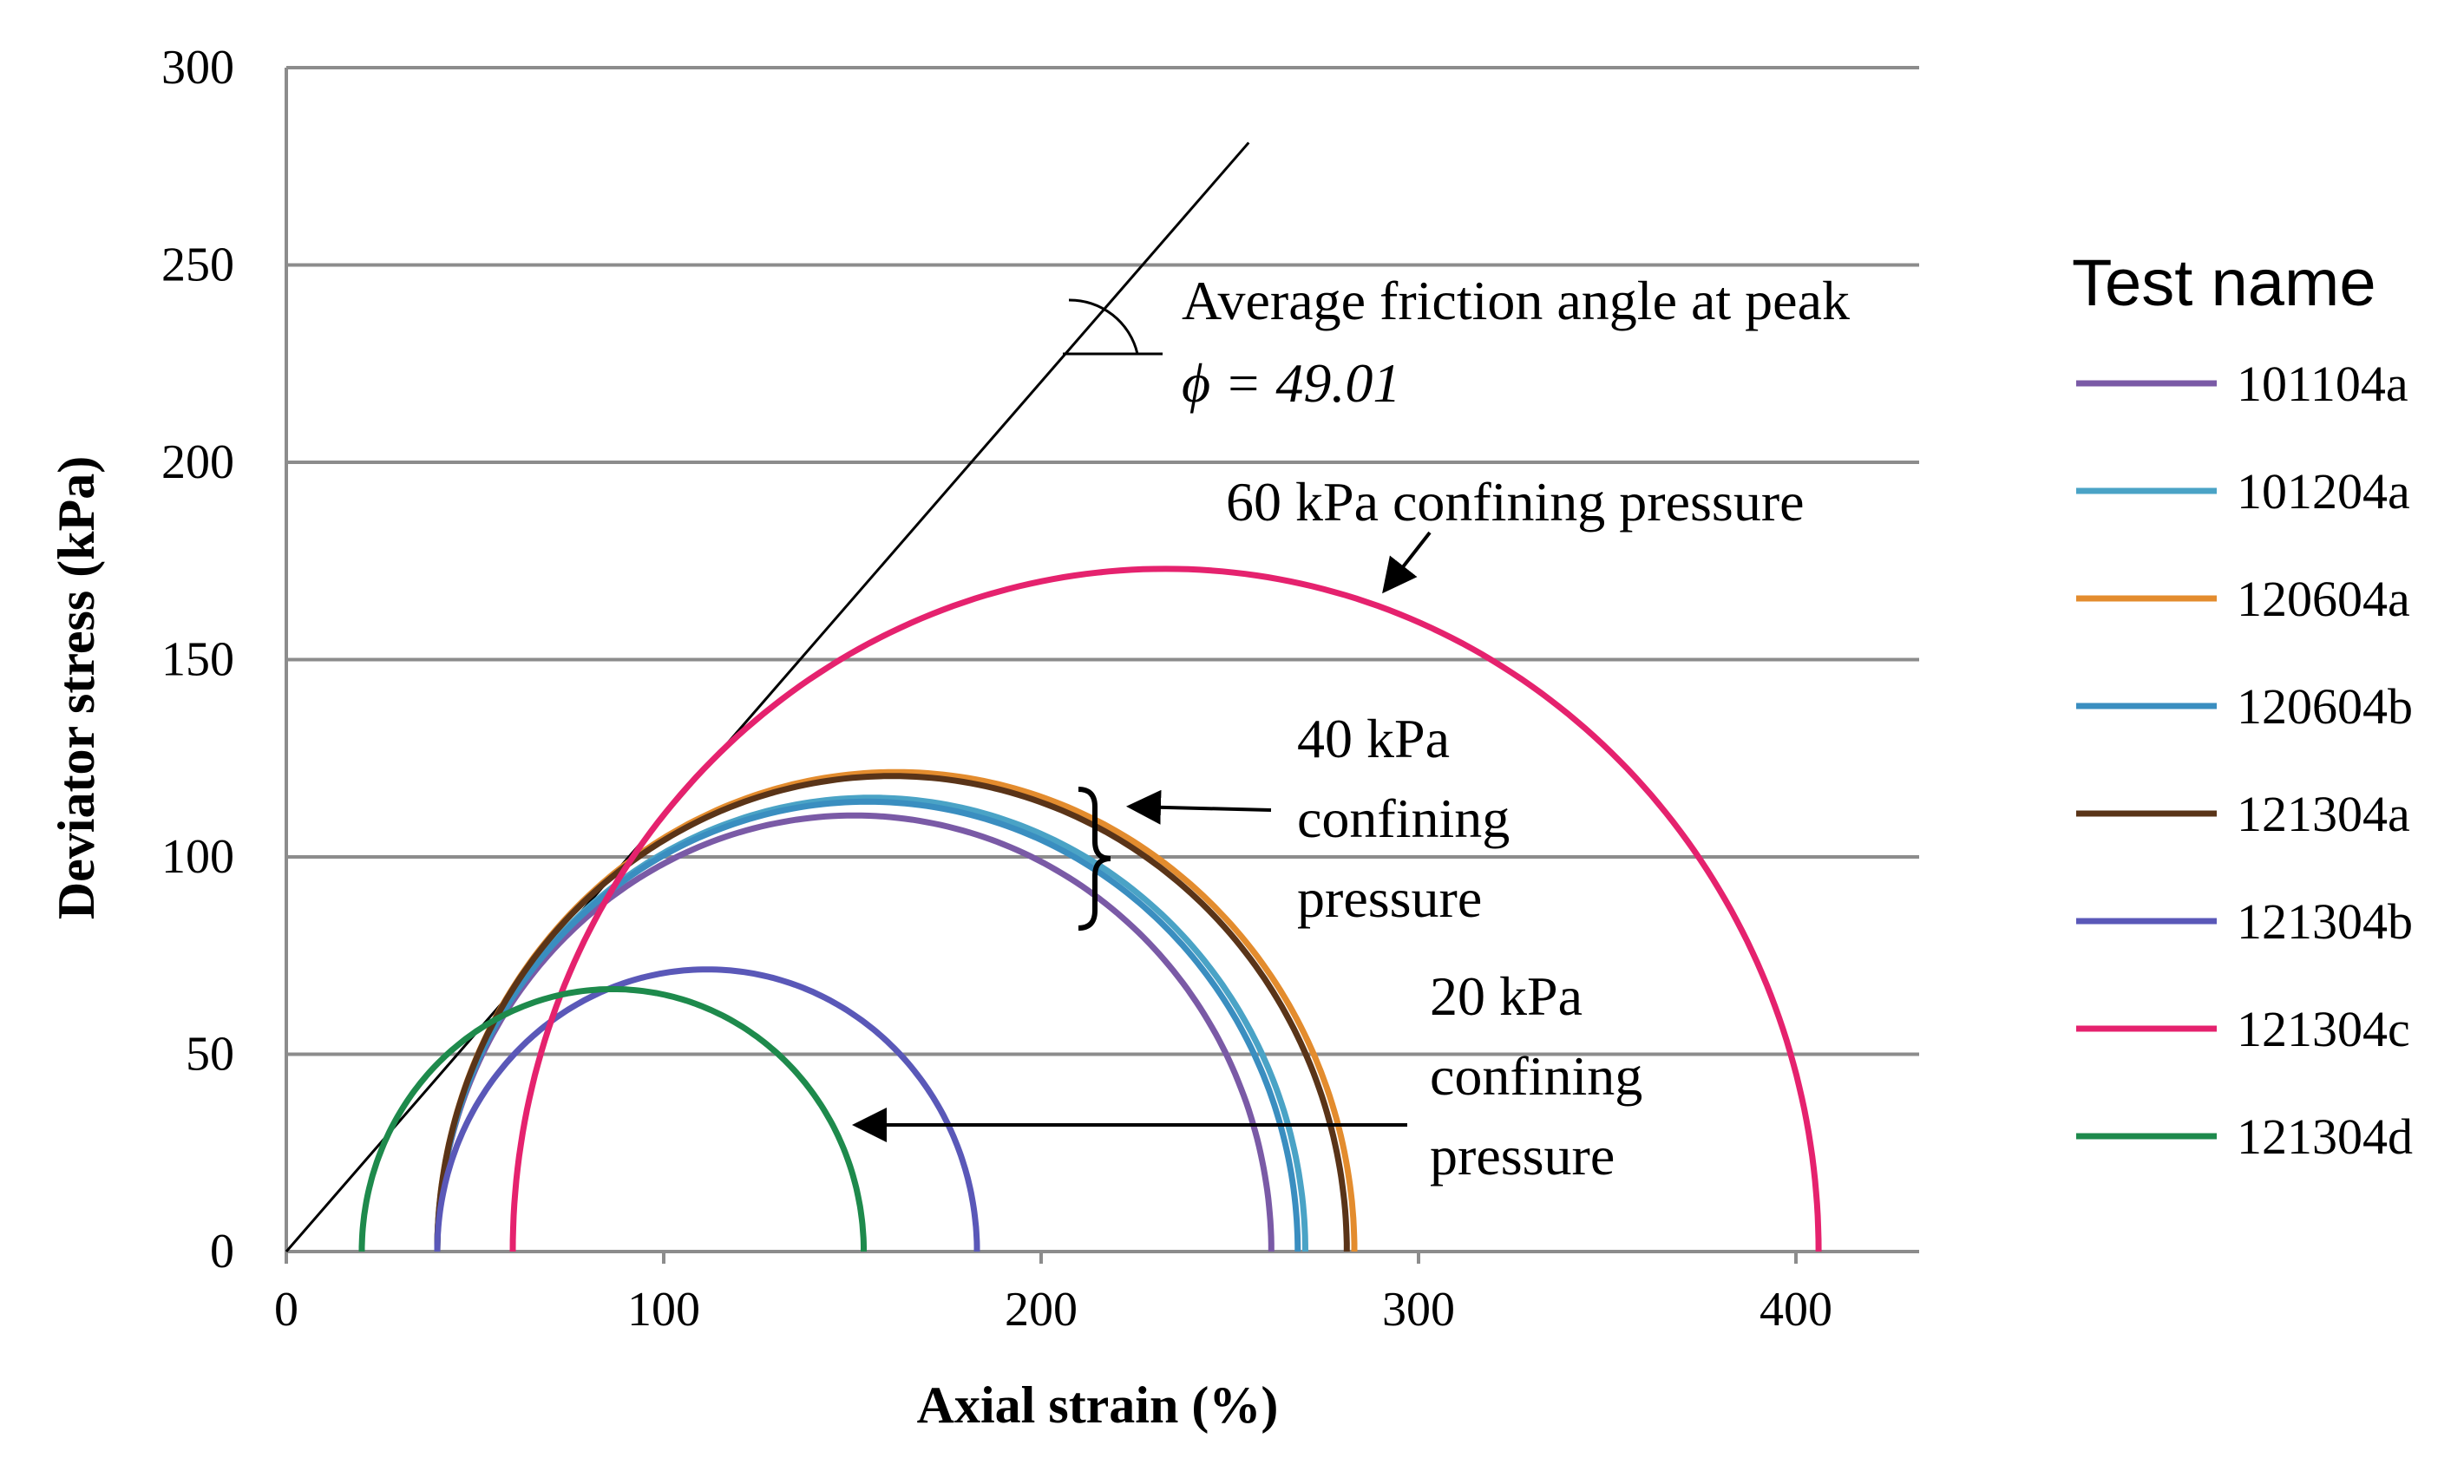  I want to click on annotation-20kpa-line2: confining, so click(1536, 1076).